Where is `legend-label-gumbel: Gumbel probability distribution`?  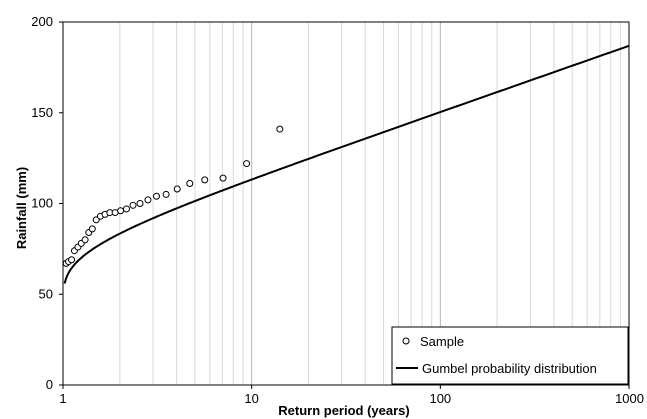 legend-label-gumbel: Gumbel probability distribution is located at coordinates (509, 368).